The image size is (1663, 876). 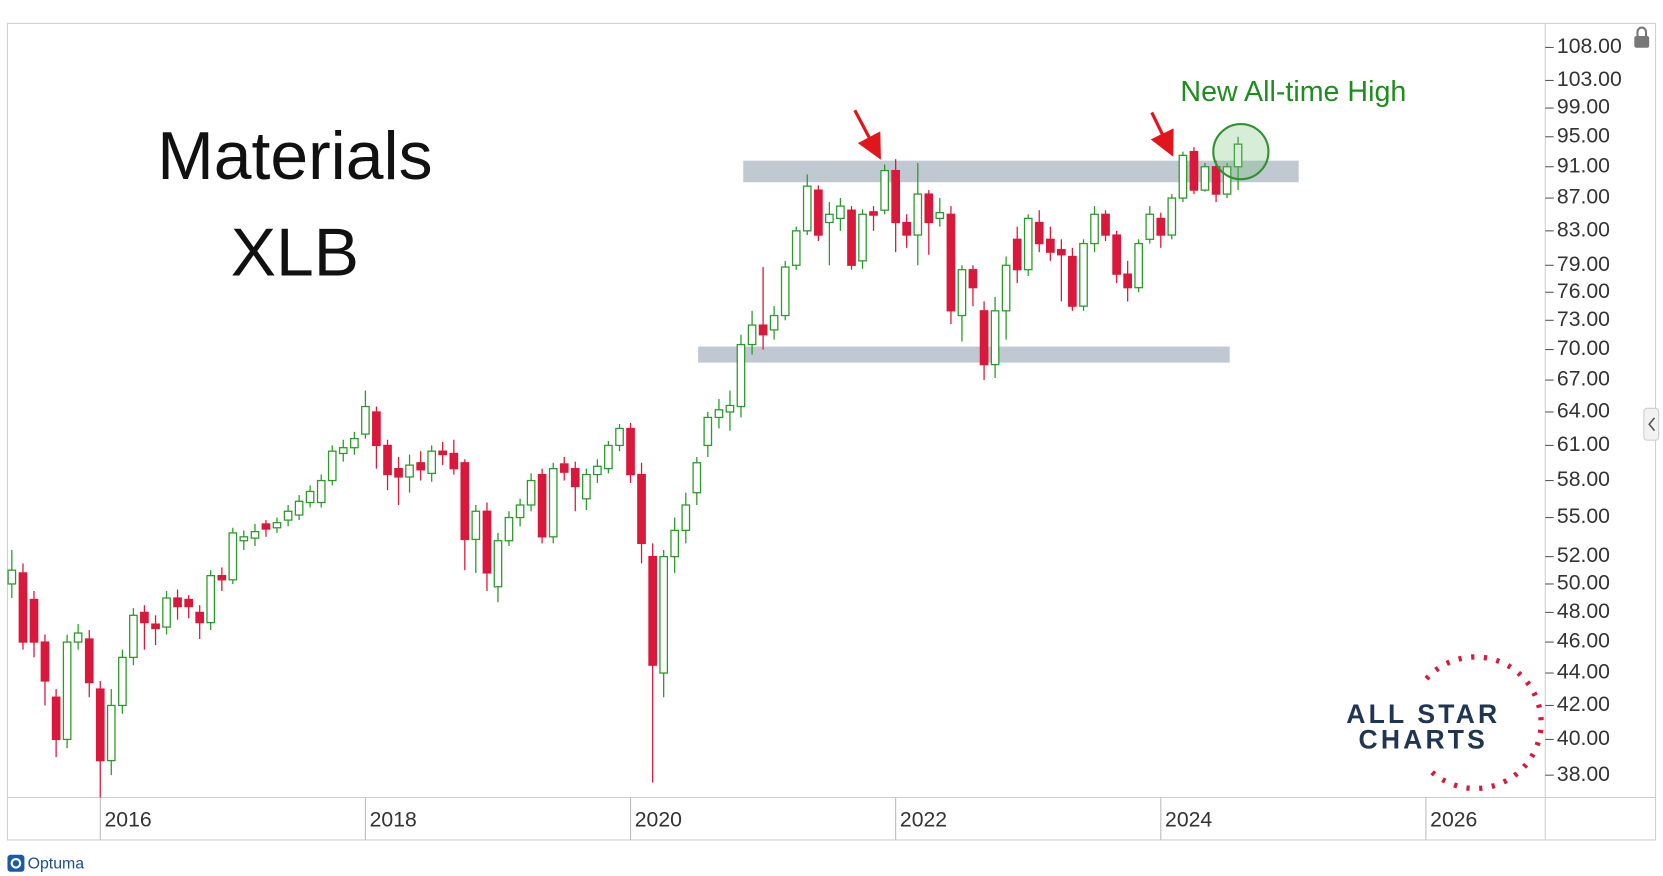 I want to click on y-tick-label: 38.00, so click(x=1583, y=774).